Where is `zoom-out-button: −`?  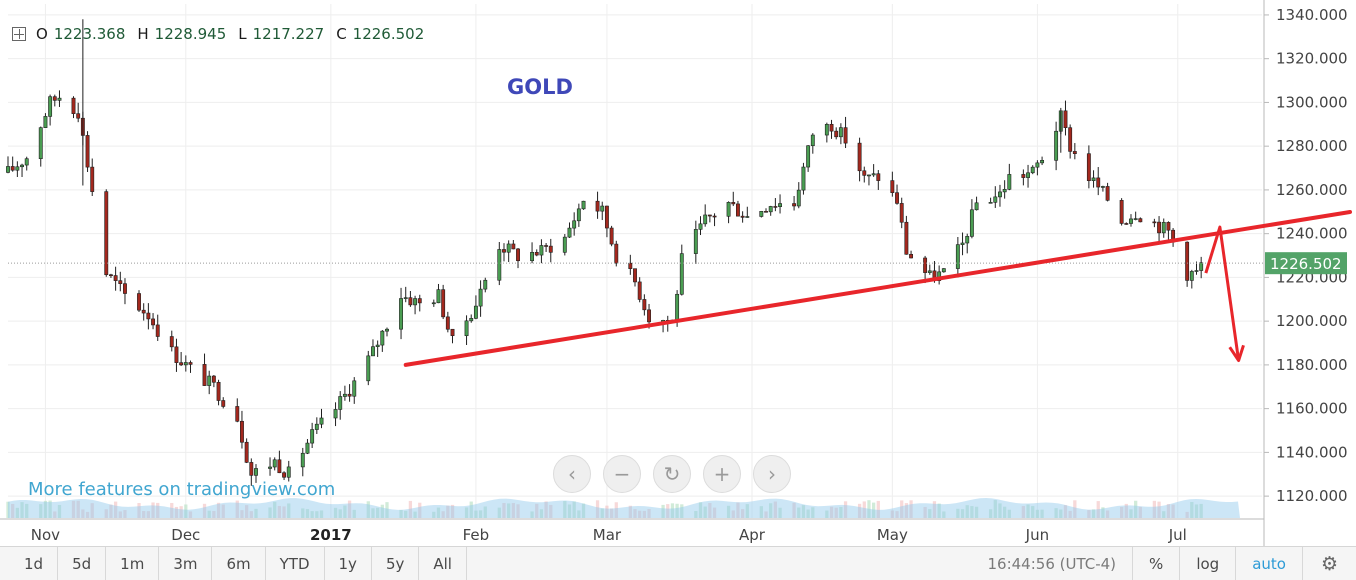 zoom-out-button: − is located at coordinates (622, 474).